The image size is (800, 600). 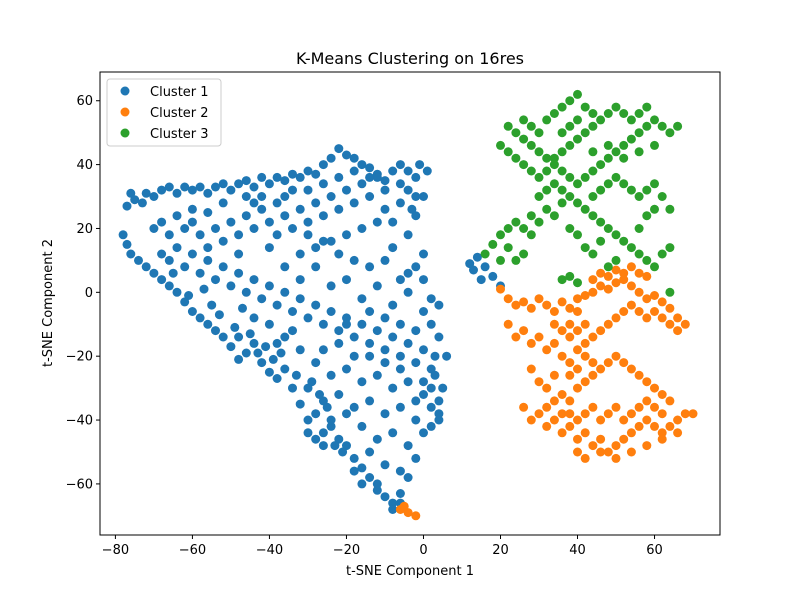 I want to click on legend-label-cluster-2: Cluster 2, so click(x=179, y=113).